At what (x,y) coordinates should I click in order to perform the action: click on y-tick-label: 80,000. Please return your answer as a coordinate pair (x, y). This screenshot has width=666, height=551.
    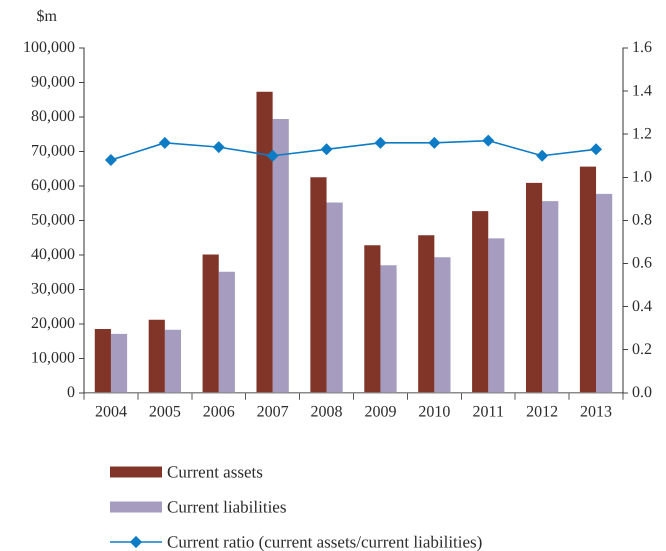
    Looking at the image, I should click on (53, 117).